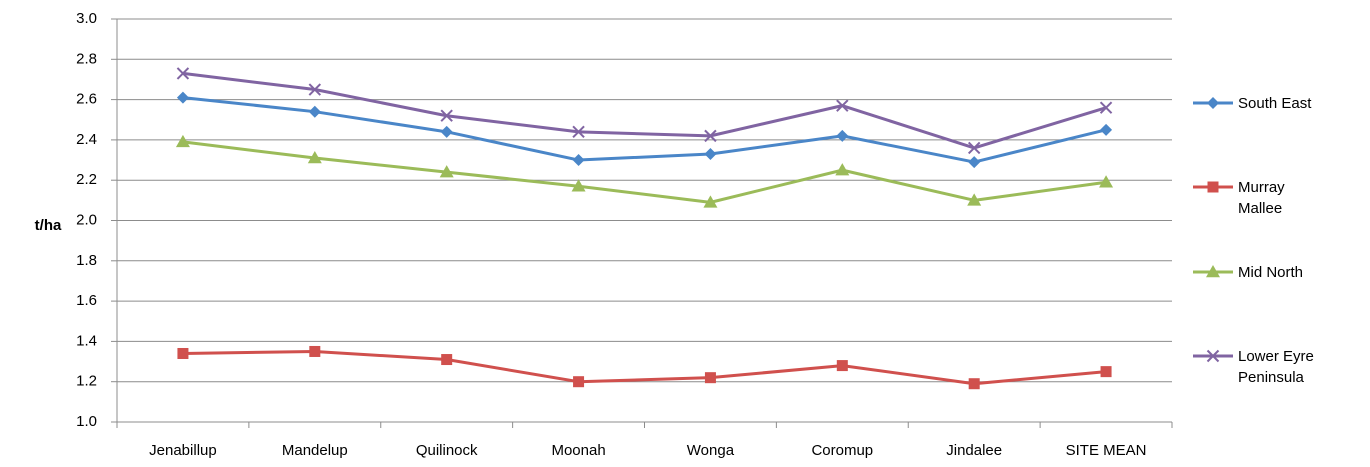 The image size is (1370, 467). Describe the element at coordinates (86, 179) in the screenshot. I see `y-tick-label: 2.2` at that location.